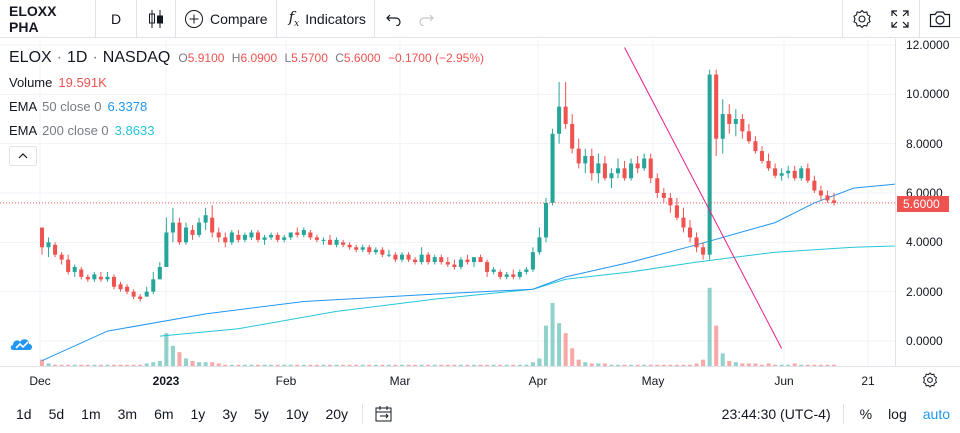  I want to click on legend-ticker: ELOX, so click(30, 57).